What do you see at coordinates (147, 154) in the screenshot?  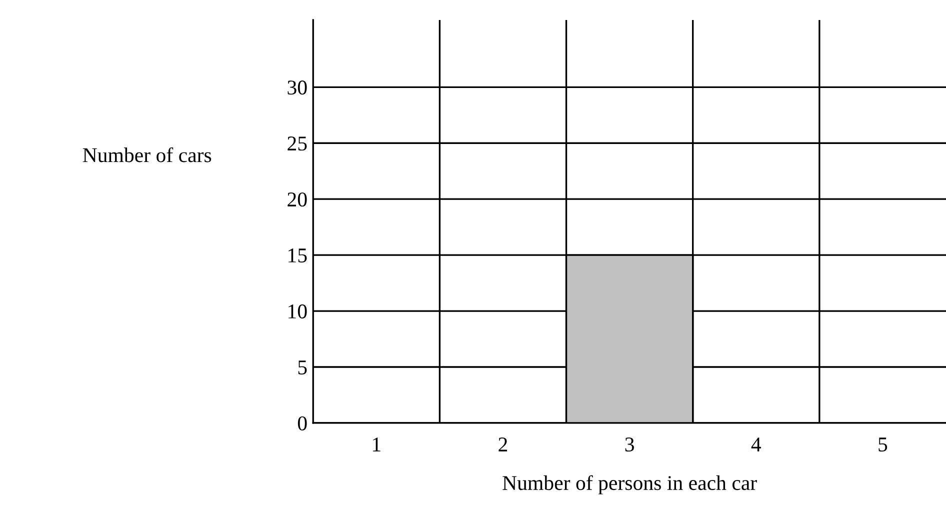 I see `y-axis-title: Number of cars` at bounding box center [147, 154].